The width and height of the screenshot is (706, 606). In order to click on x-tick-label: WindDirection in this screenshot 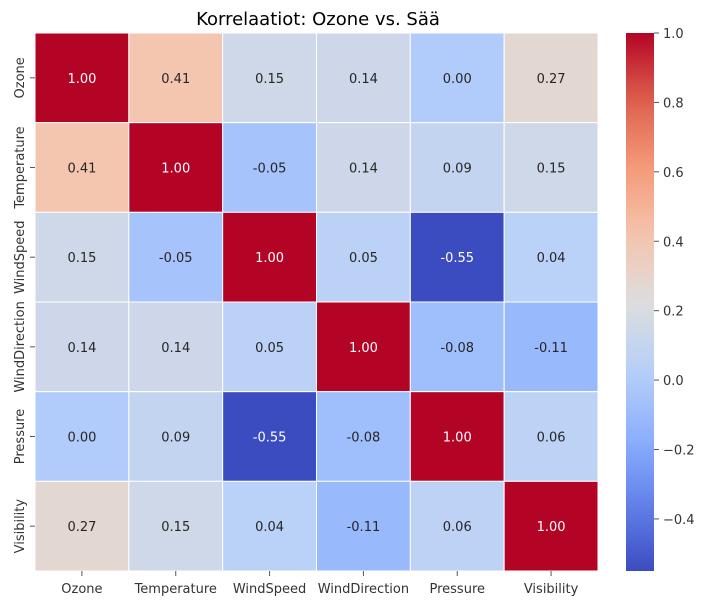, I will do `click(363, 589)`.